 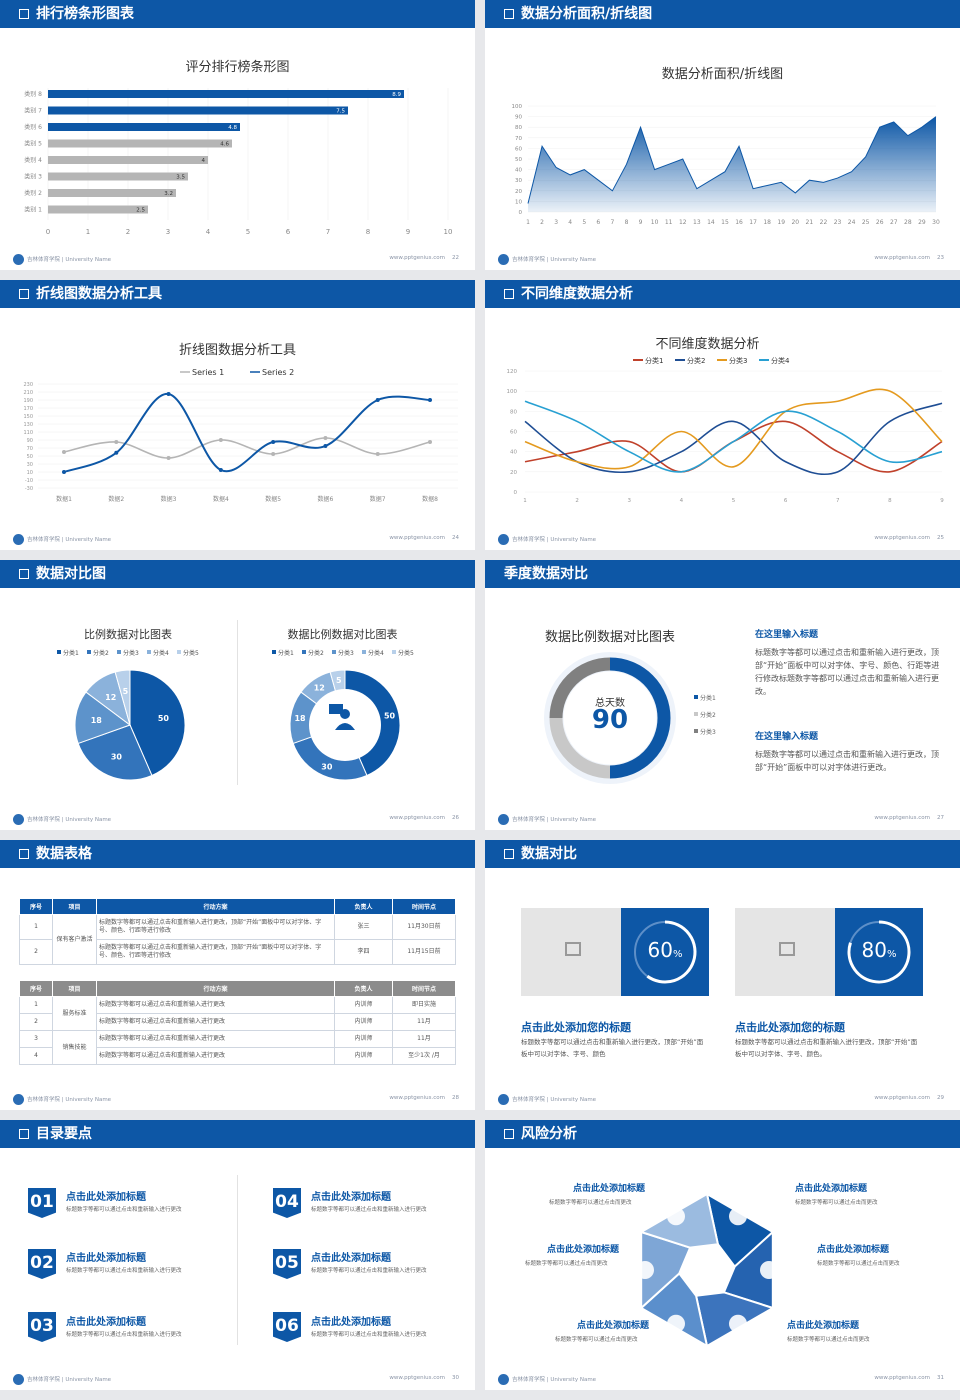 What do you see at coordinates (237, 67) in the screenshot?
I see `chart-title: 评分排行榜条形图` at bounding box center [237, 67].